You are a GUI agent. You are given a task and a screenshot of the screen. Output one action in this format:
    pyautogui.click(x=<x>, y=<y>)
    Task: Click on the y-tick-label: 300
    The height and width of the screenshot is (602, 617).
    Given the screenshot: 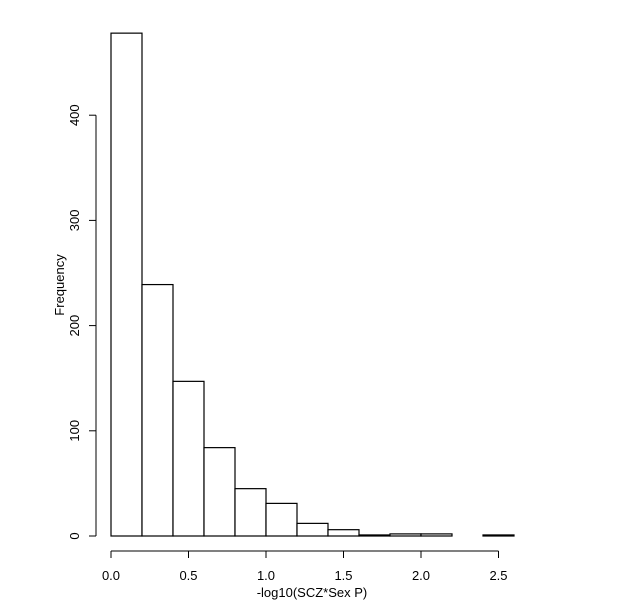 What is the action you would take?
    pyautogui.click(x=74, y=221)
    